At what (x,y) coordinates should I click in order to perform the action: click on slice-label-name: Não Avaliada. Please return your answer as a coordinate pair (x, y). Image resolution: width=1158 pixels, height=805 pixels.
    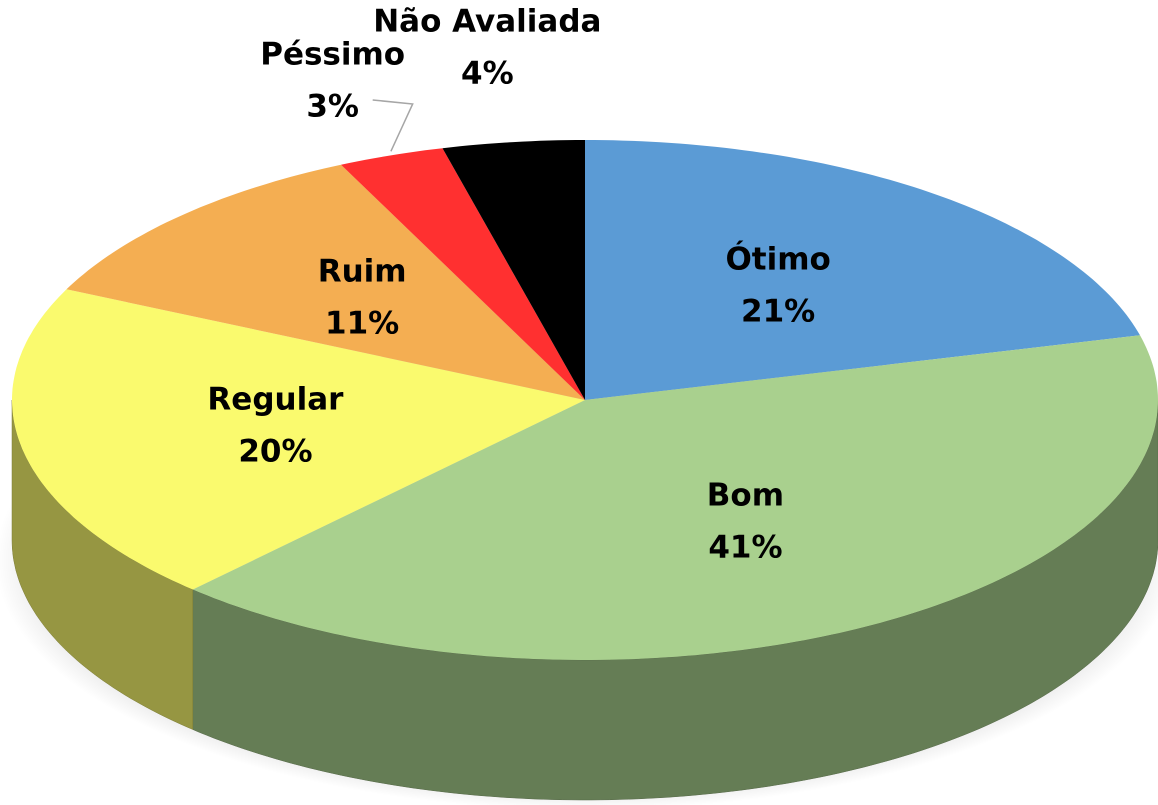
    Looking at the image, I should click on (487, 22).